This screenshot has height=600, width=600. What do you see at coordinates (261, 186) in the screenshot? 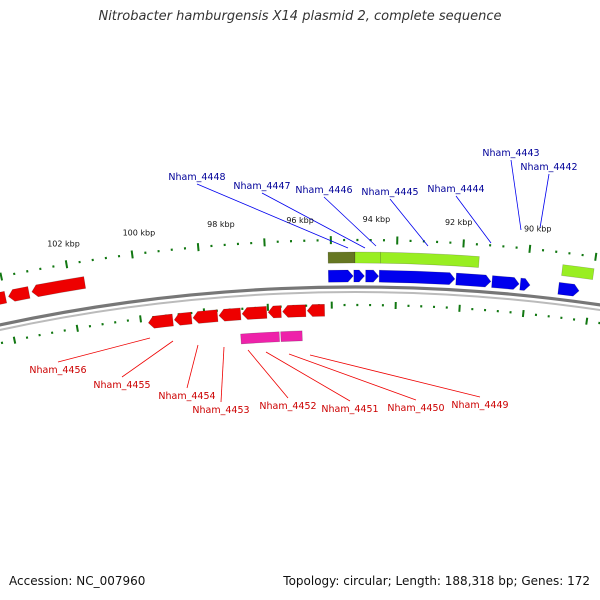
I see `gene-label: Nham_4447` at bounding box center [261, 186].